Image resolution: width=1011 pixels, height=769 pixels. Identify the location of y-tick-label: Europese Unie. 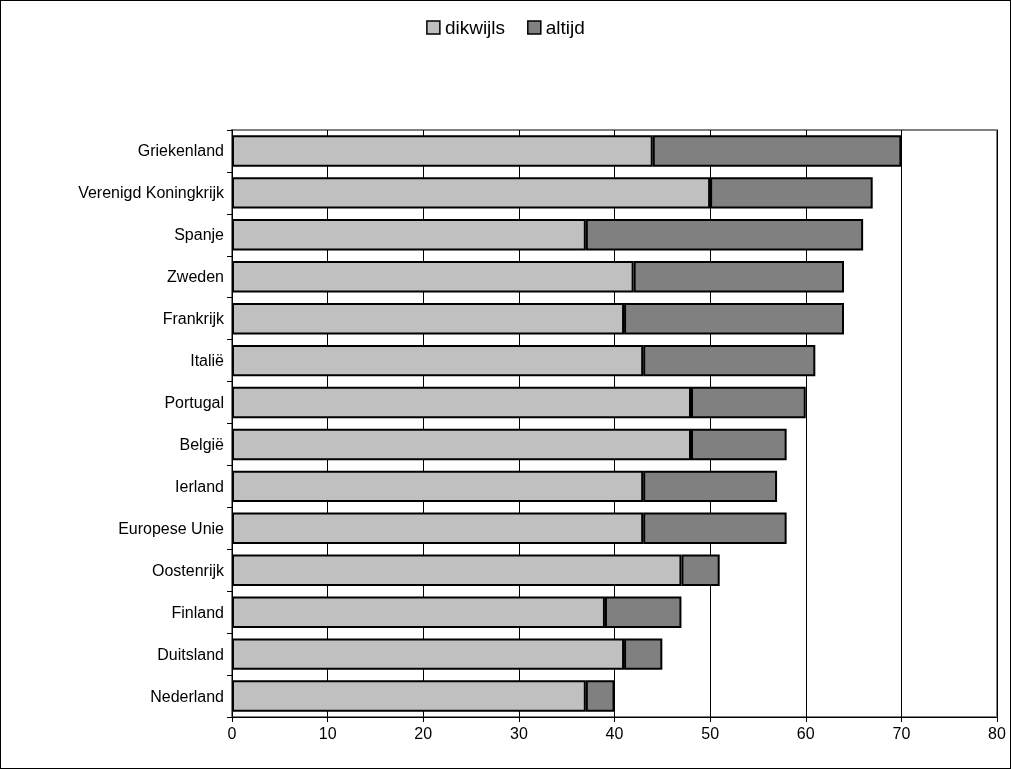
(171, 528).